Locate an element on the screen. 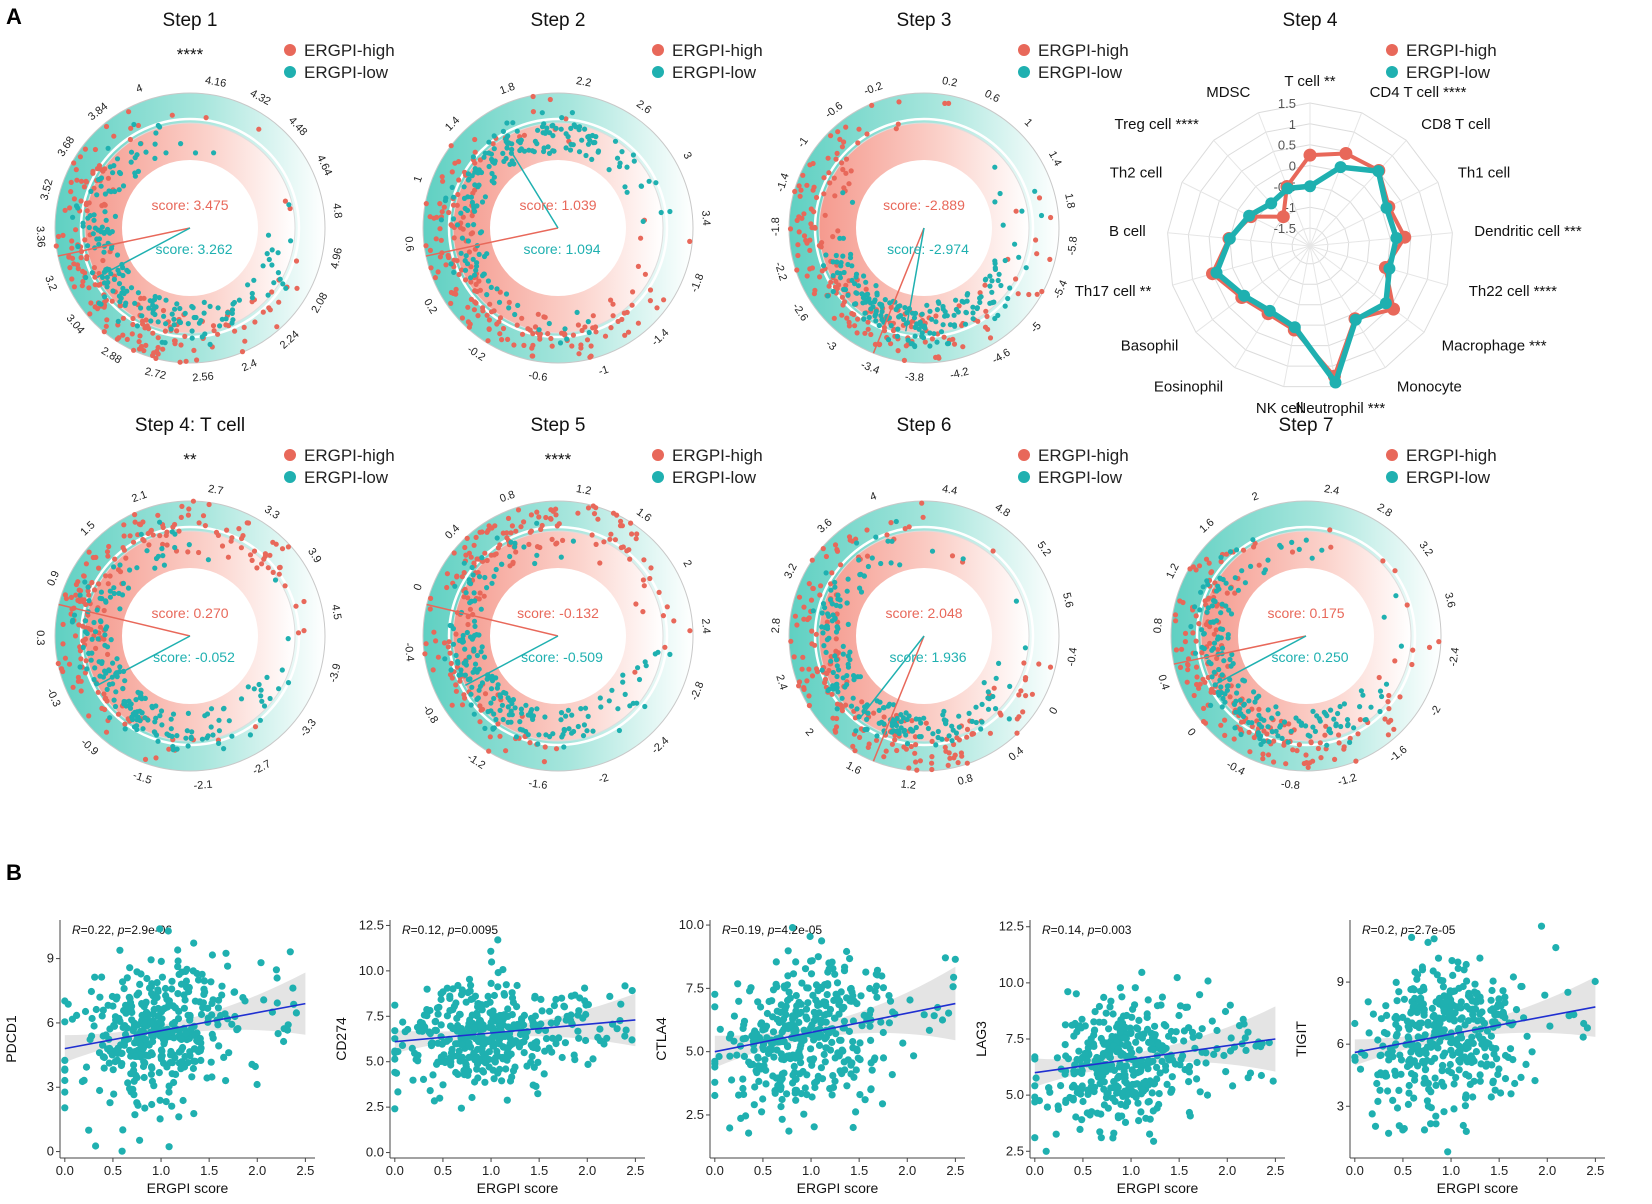 Image resolution: width=1652 pixels, height=1204 pixels. x-tick-label: 0.0 is located at coordinates (65, 1170).